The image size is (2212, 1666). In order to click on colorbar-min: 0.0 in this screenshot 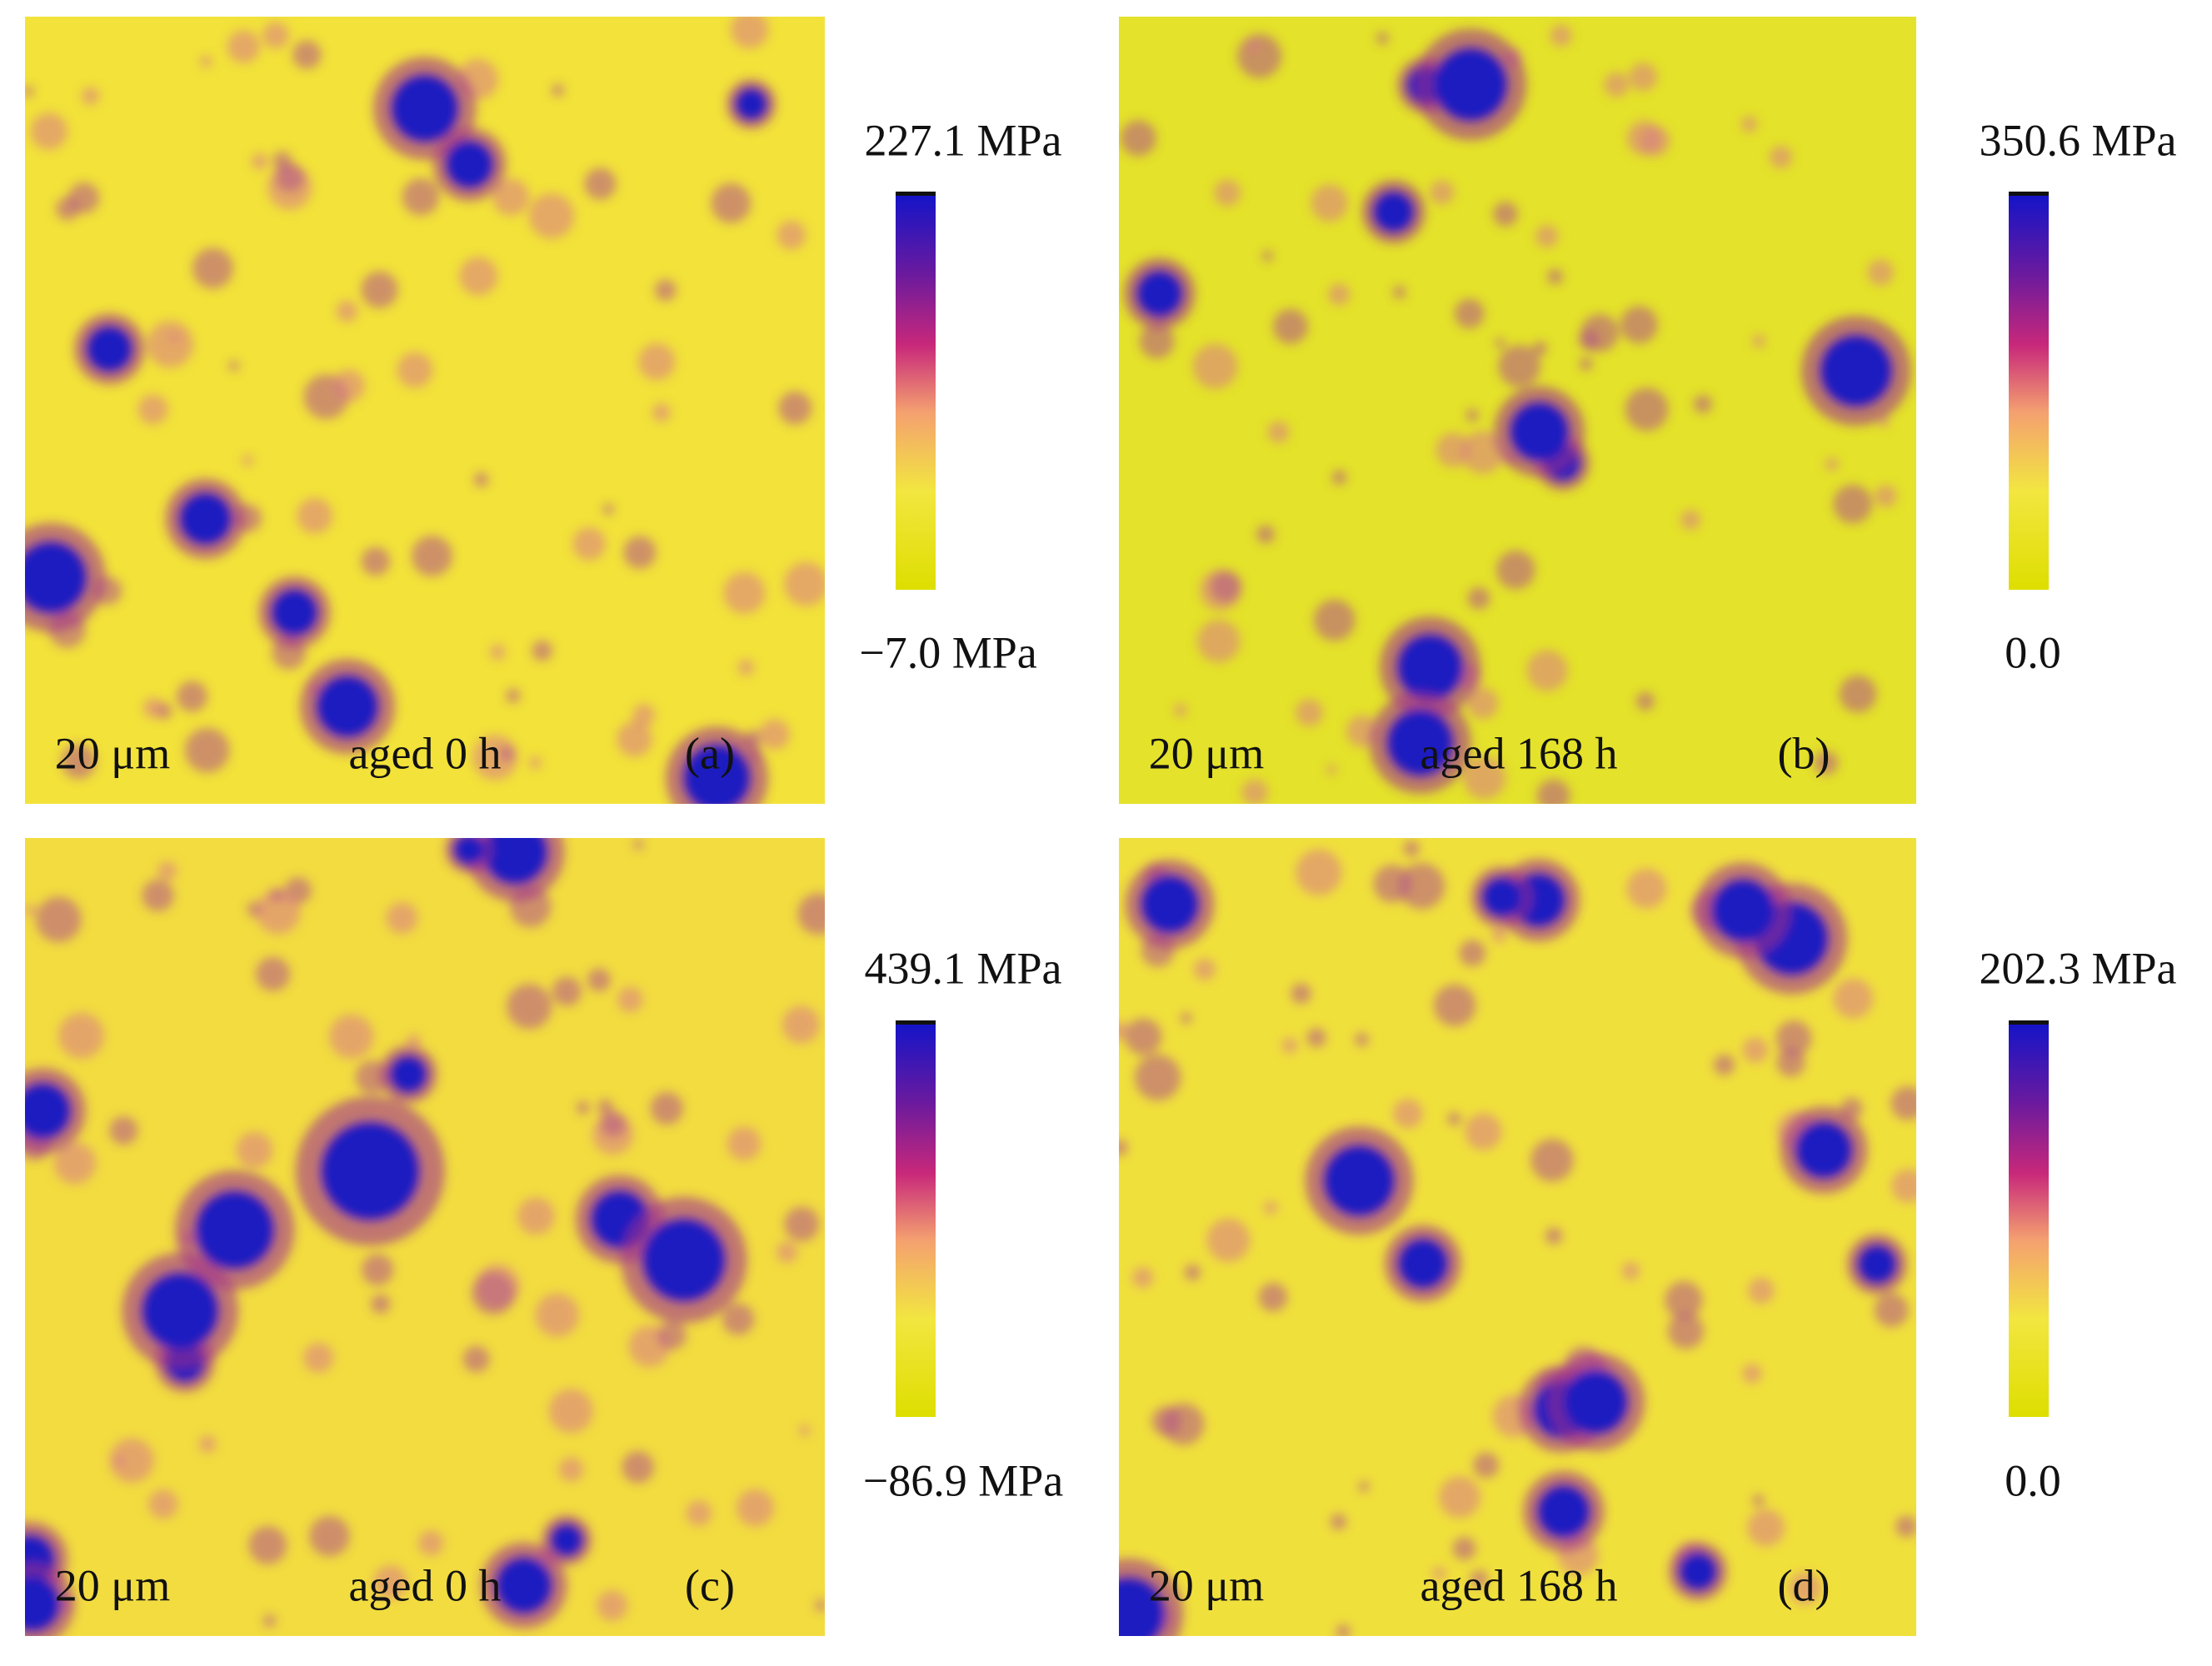, I will do `click(2033, 652)`.